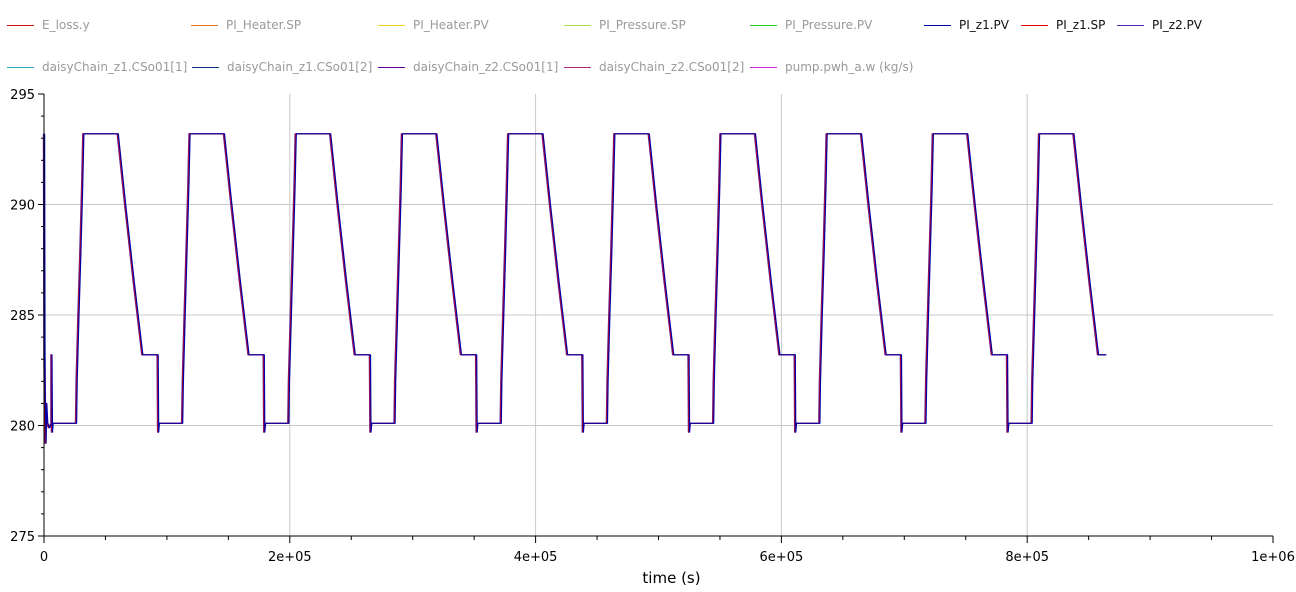 The height and width of the screenshot is (592, 1296). I want to click on legend-label: daisyChain_z2.CSo01[2], so click(672, 67).